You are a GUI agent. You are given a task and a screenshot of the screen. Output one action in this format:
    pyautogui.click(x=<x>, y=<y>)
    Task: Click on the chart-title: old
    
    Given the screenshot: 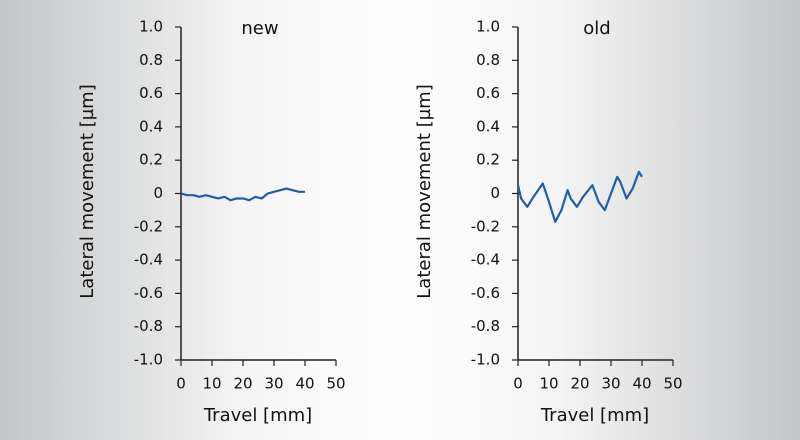 What is the action you would take?
    pyautogui.click(x=596, y=28)
    